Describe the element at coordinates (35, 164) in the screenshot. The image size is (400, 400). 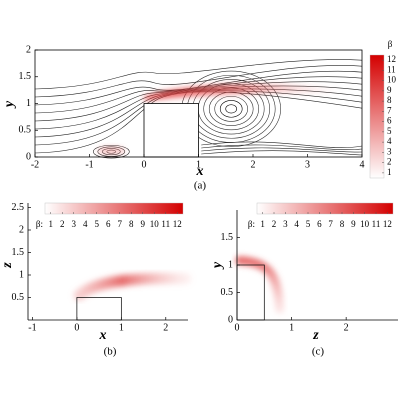
I see `x-tick-label: -2` at that location.